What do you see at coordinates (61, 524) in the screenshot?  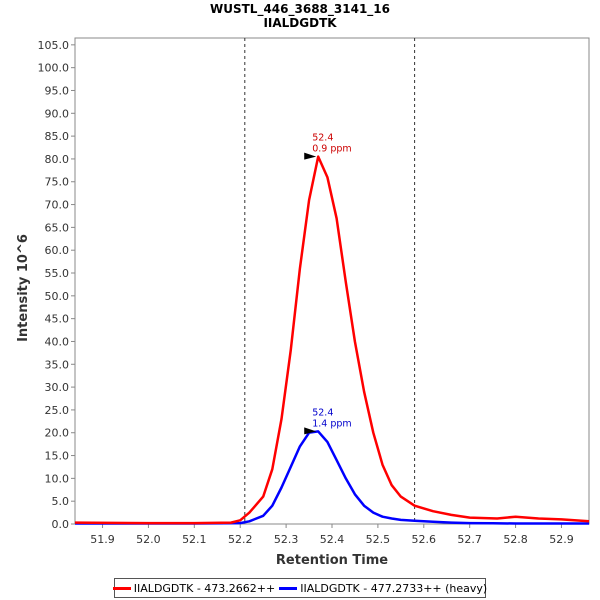 I see `y-tick-label: 0.0` at bounding box center [61, 524].